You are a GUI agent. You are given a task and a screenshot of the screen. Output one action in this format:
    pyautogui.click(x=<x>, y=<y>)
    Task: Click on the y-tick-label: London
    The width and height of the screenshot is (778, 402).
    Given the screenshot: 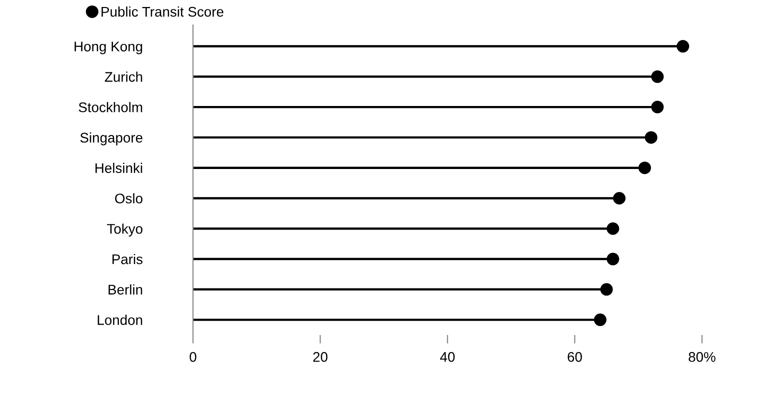 What is the action you would take?
    pyautogui.click(x=120, y=319)
    